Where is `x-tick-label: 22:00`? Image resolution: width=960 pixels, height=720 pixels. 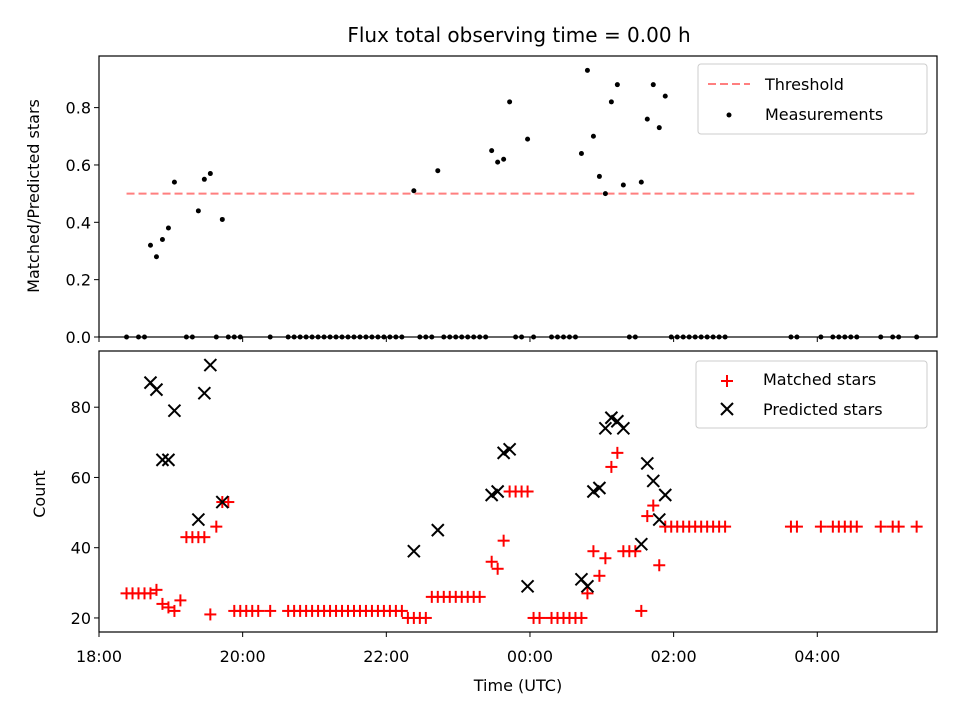 x-tick-label: 22:00 is located at coordinates (386, 656).